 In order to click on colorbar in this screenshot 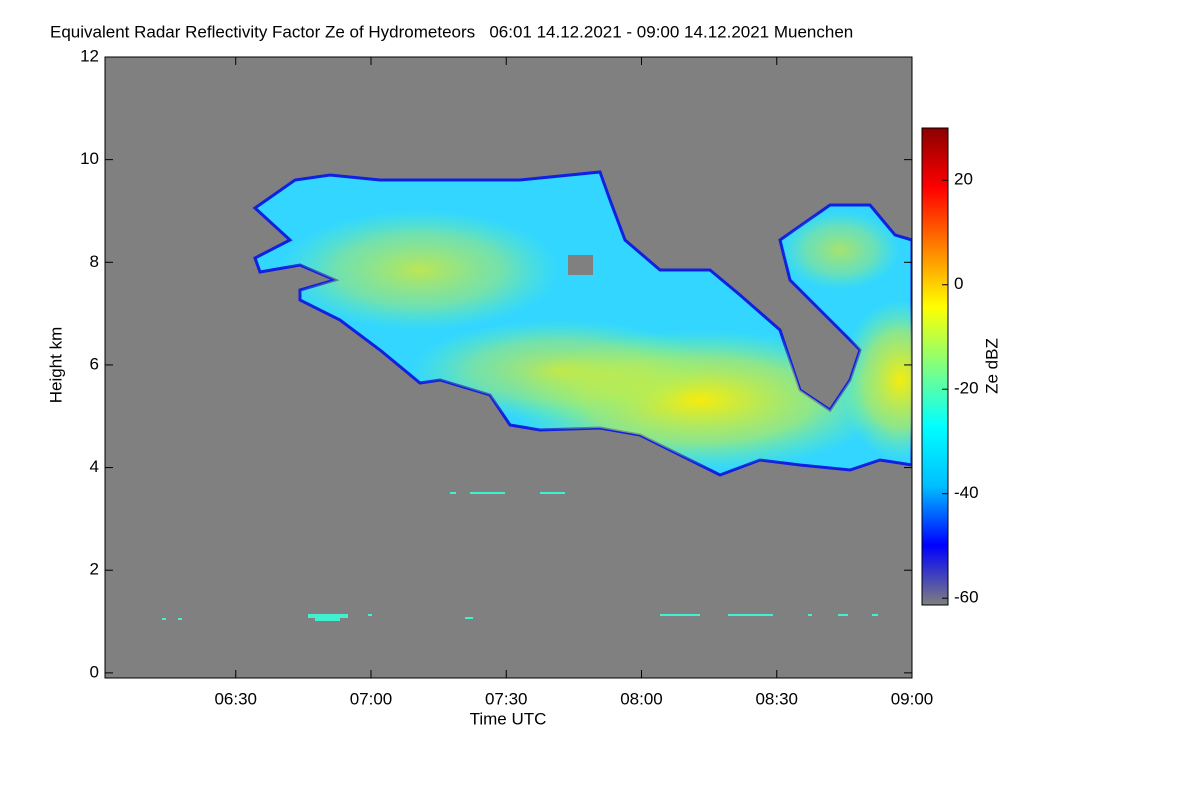, I will do `click(935, 366)`.